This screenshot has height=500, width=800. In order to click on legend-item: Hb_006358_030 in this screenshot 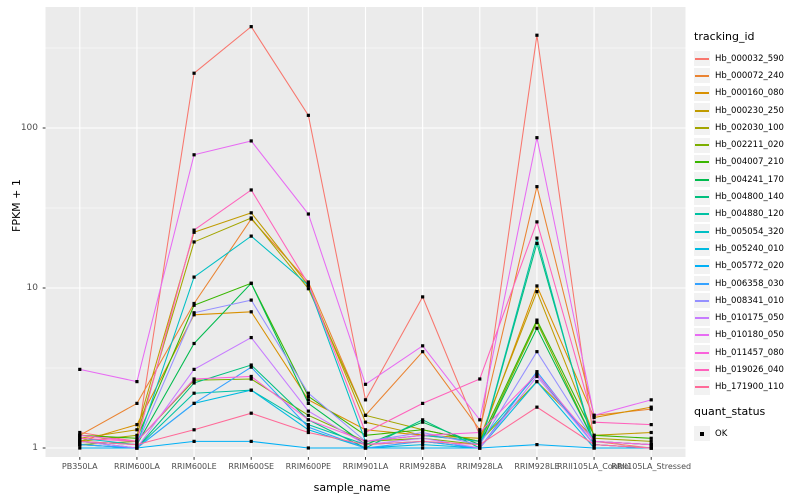, I will do `click(746, 283)`.